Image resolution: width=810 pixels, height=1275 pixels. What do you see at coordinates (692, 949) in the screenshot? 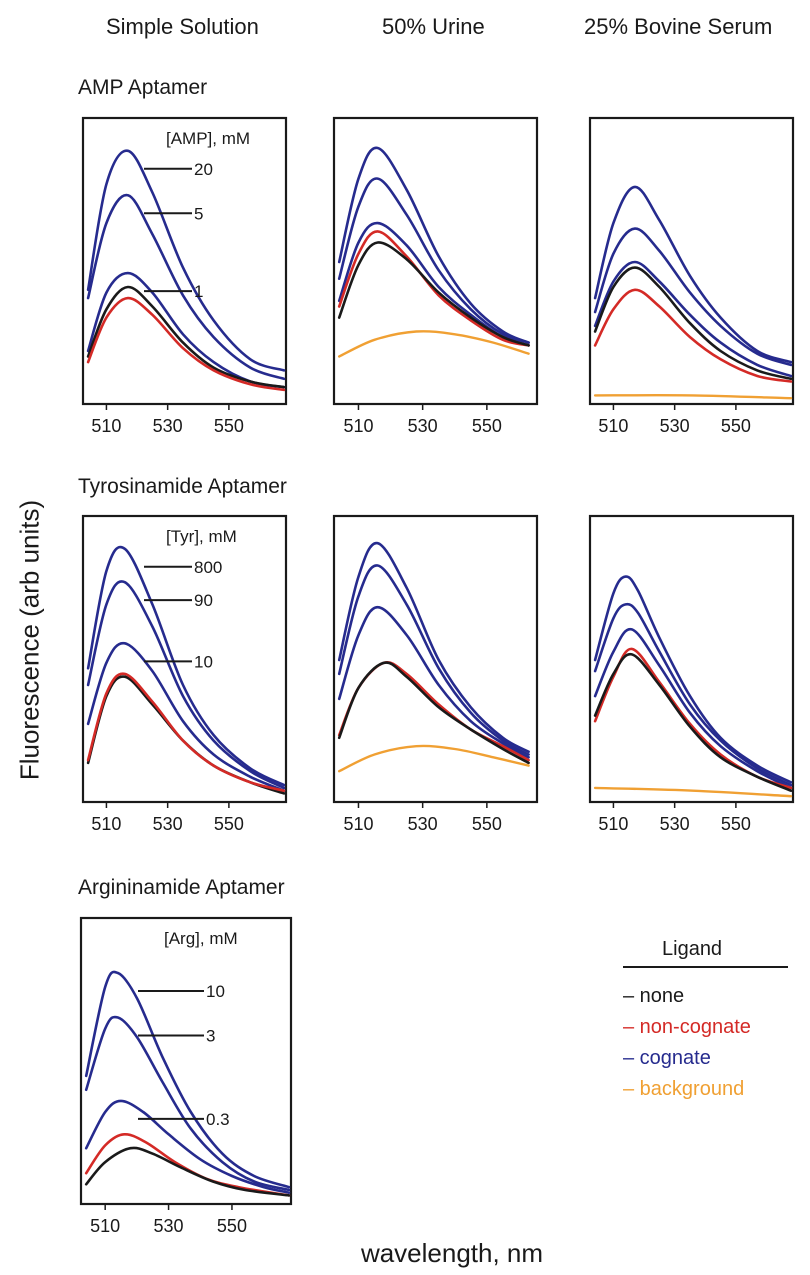
I see `legend-title: Ligand` at bounding box center [692, 949].